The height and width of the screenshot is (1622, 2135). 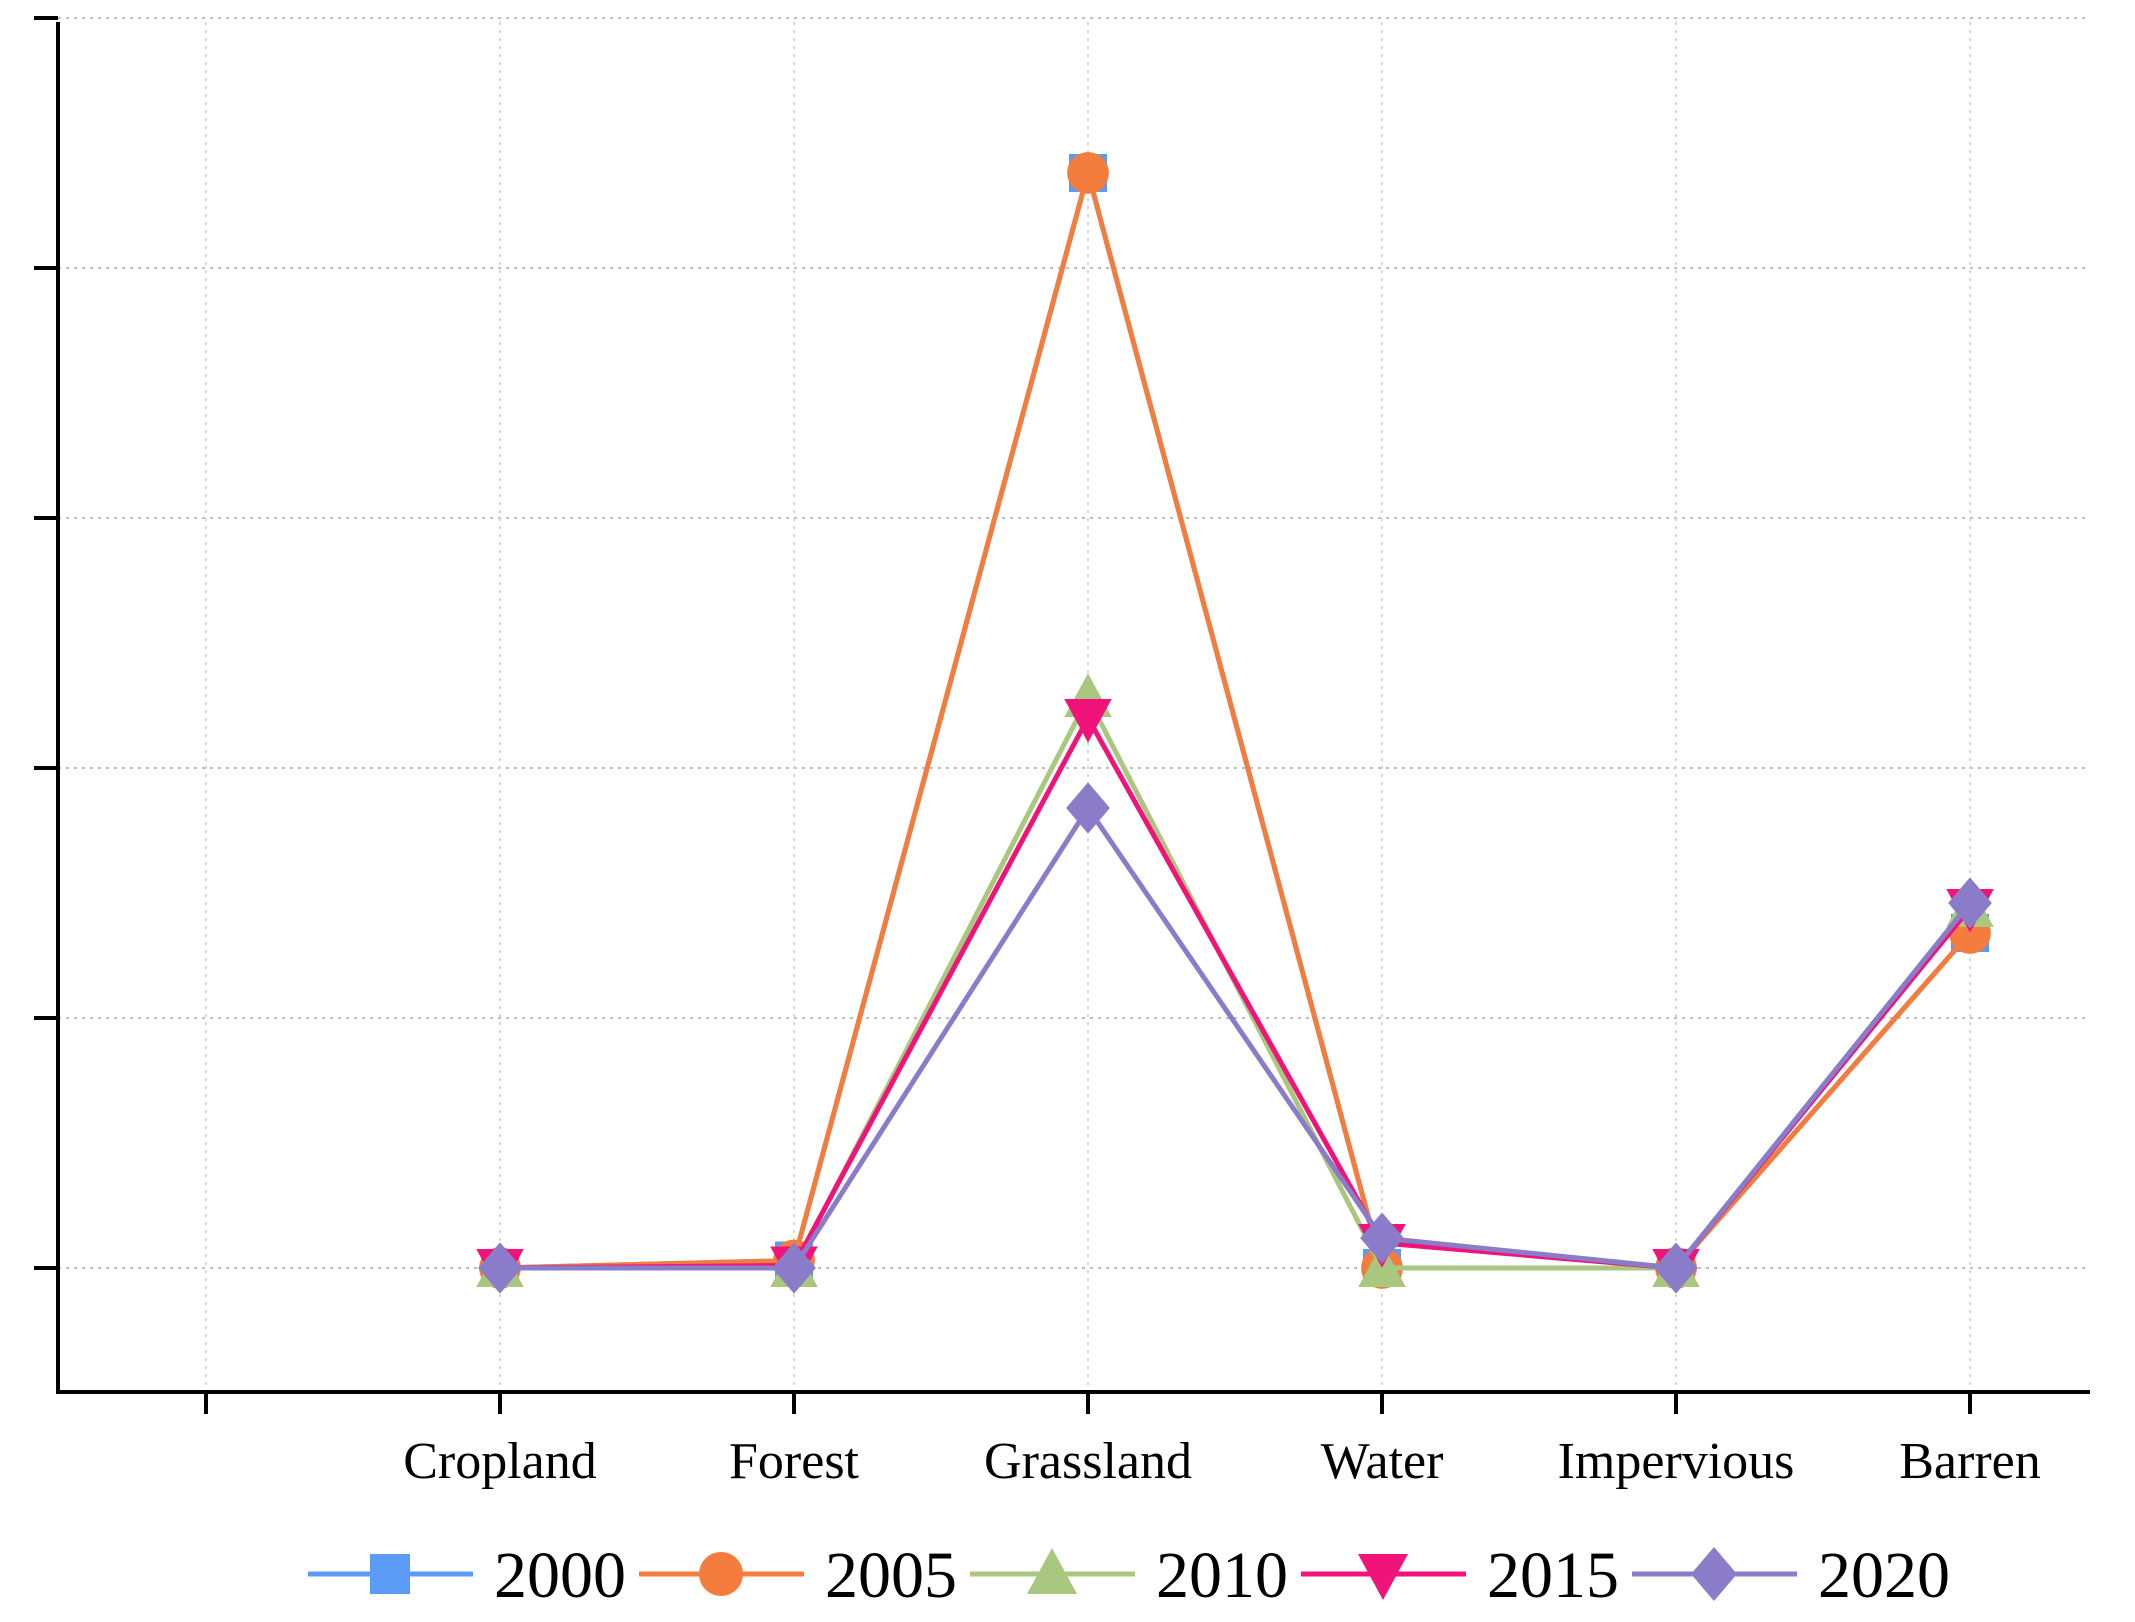 I want to click on legend-label: 2015, so click(x=1553, y=1575).